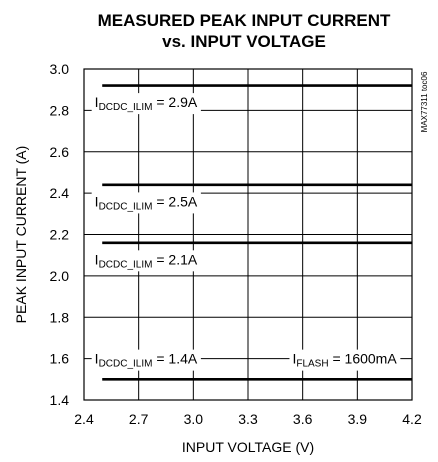 This screenshot has width=438, height=462. Describe the element at coordinates (60, 359) in the screenshot. I see `y-tick-label: 1.6` at that location.